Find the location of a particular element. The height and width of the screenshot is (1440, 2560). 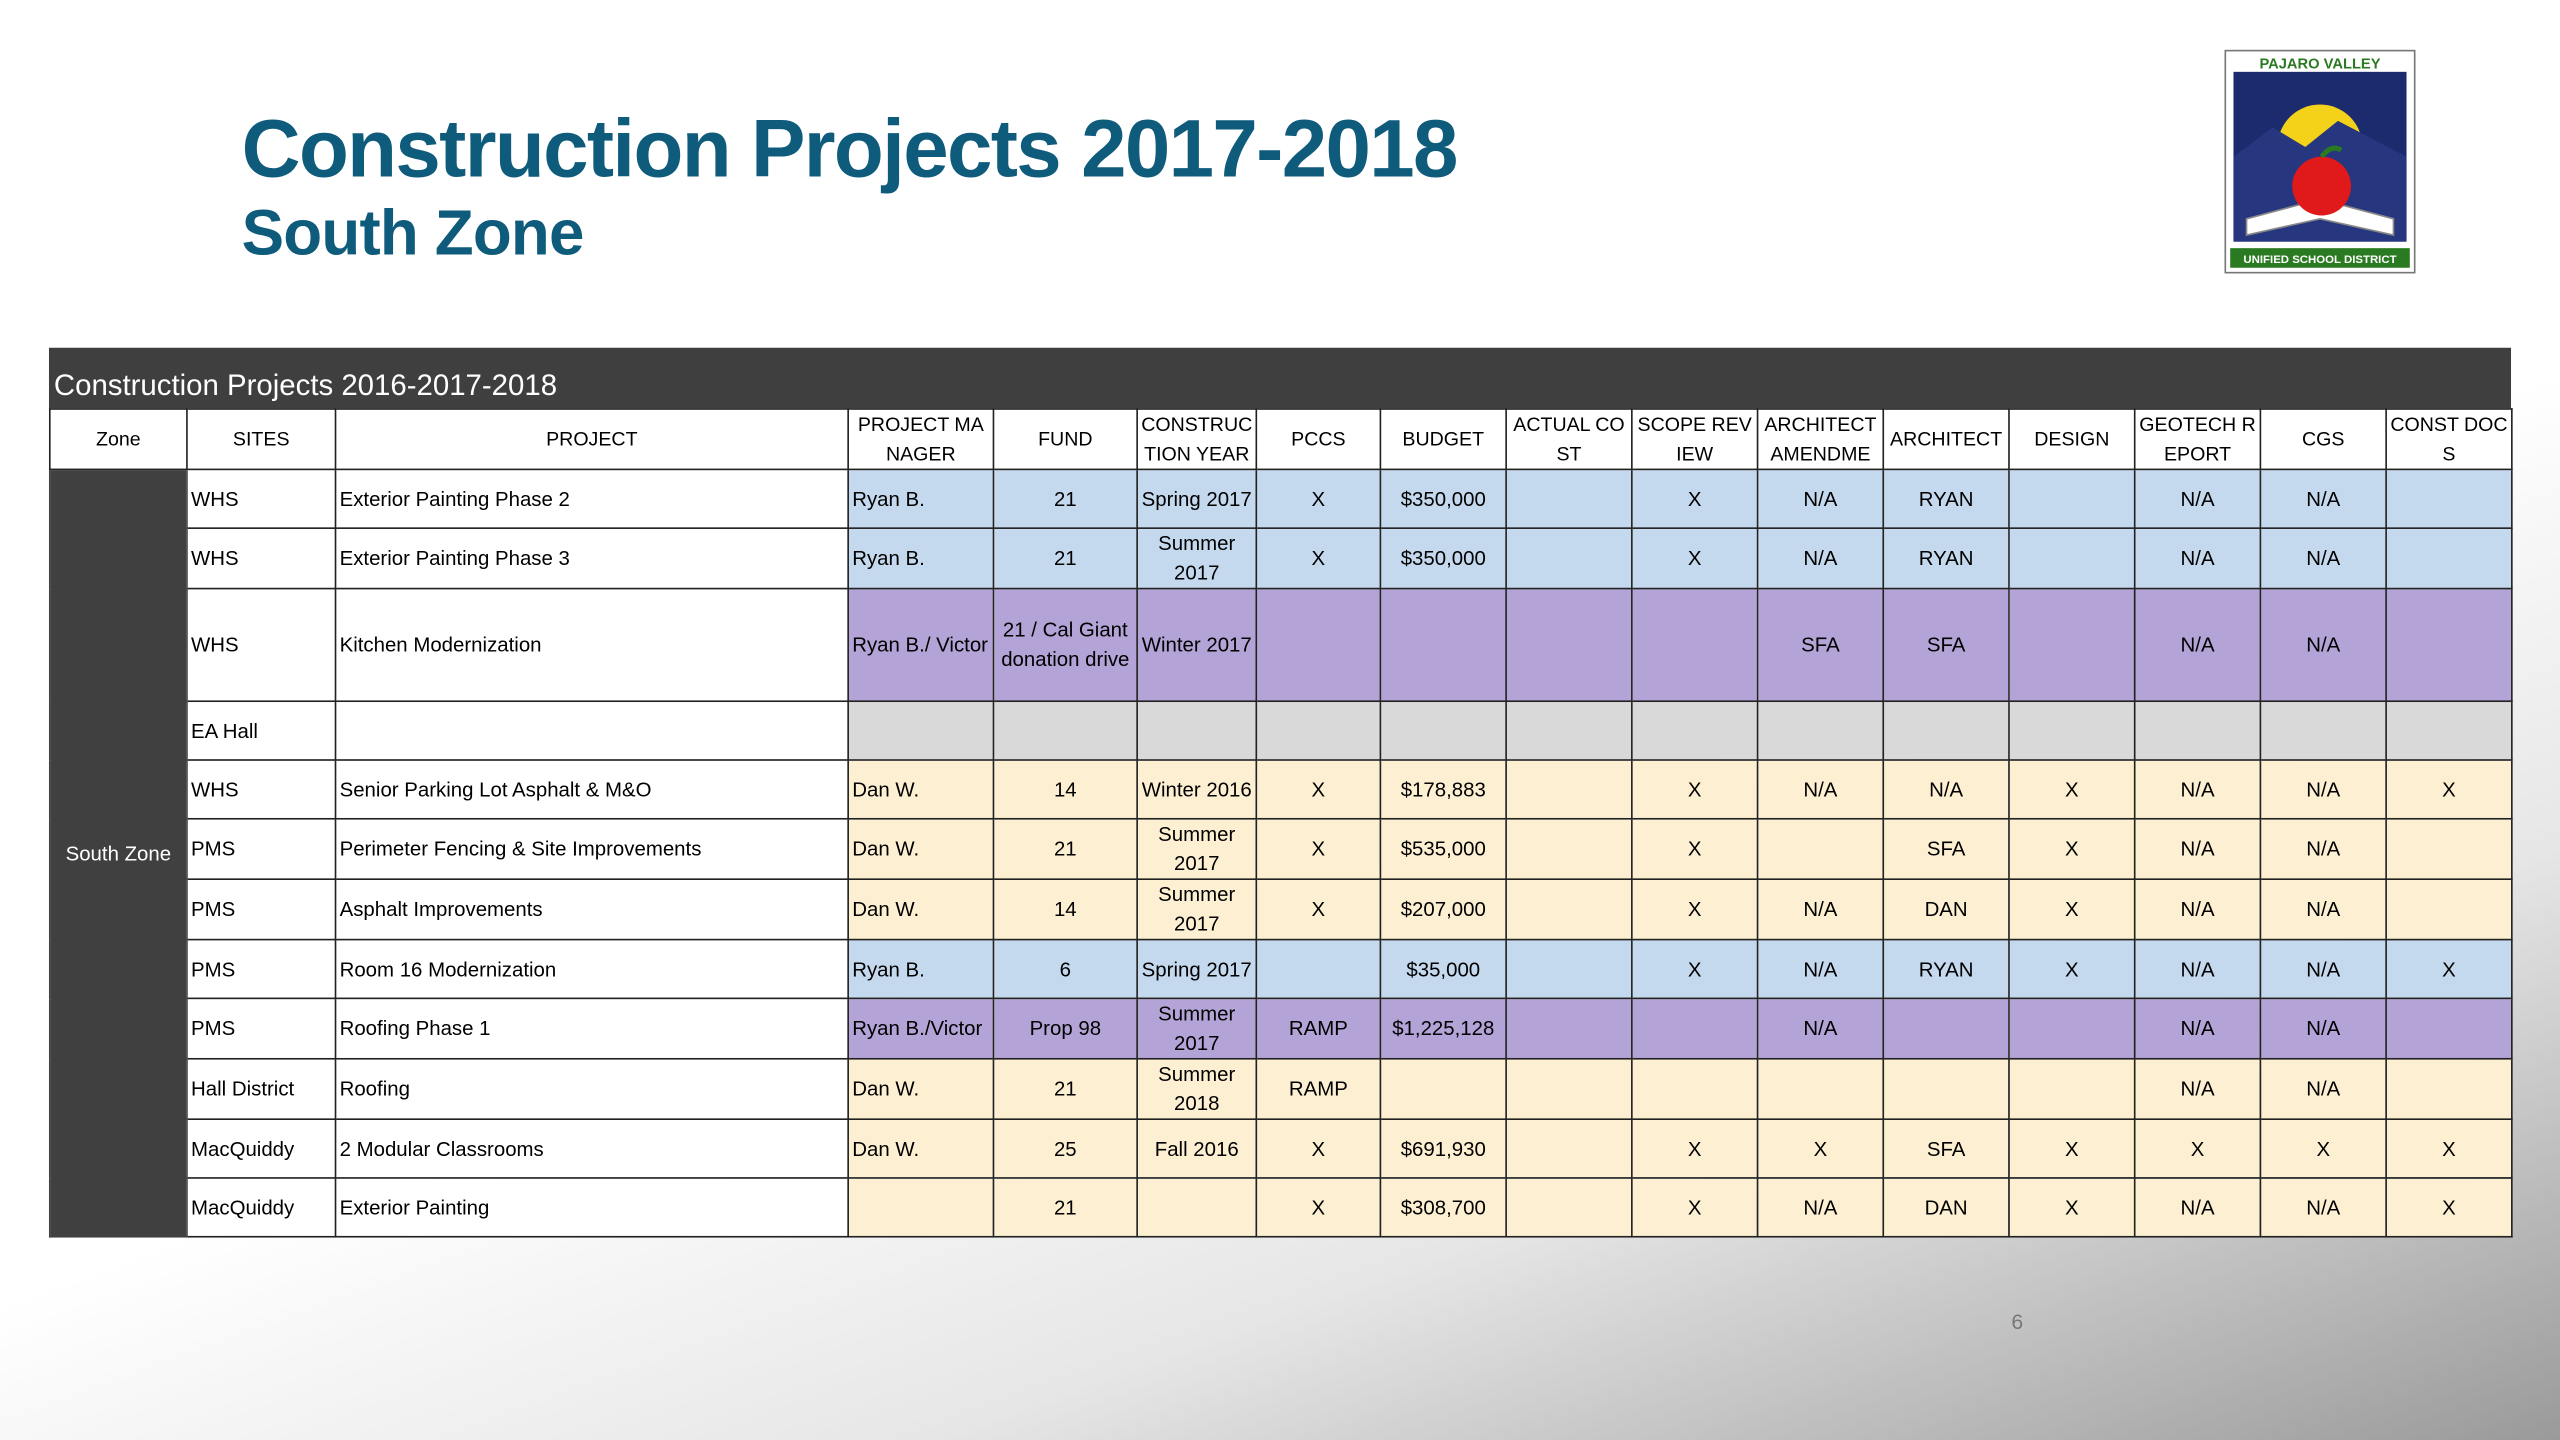

table-cell: Roofing is located at coordinates (591, 1088).